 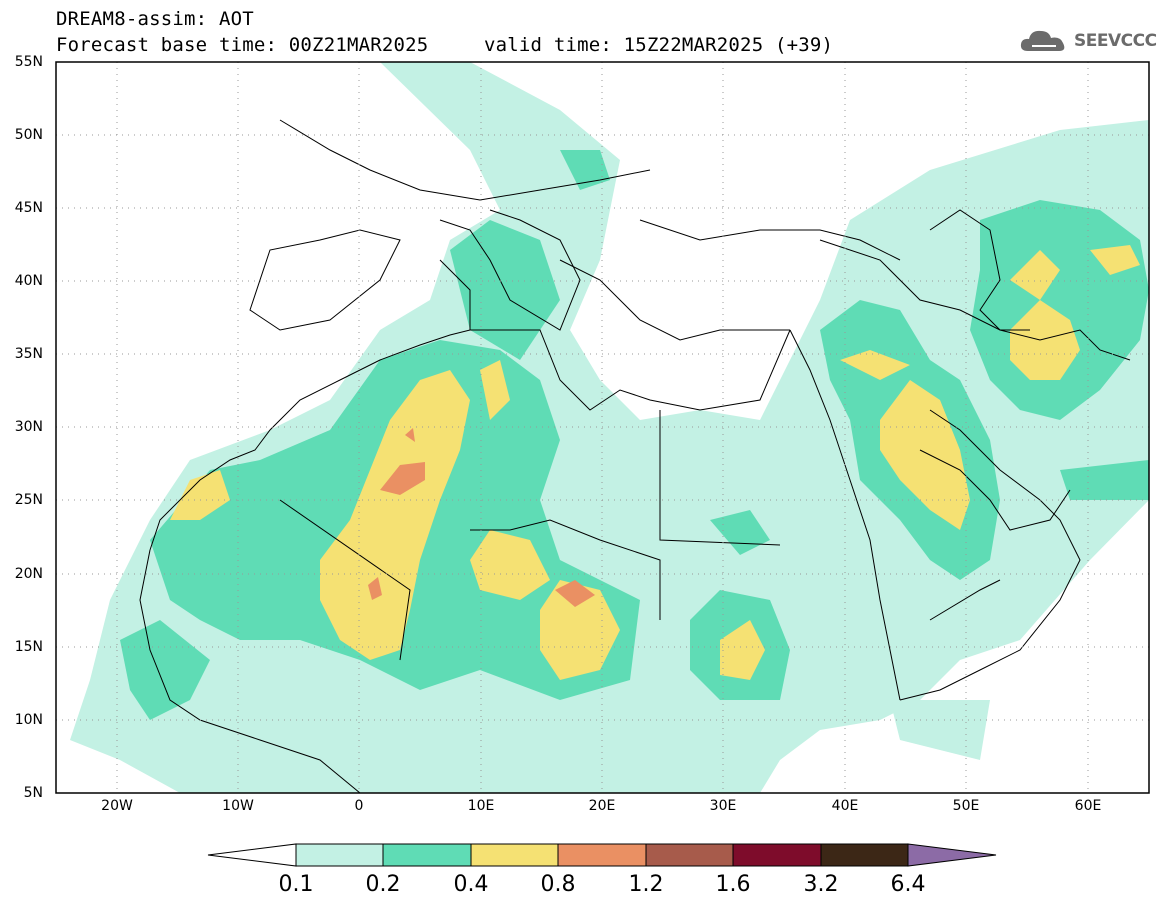 What do you see at coordinates (952, 855) in the screenshot?
I see `colorbar-over` at bounding box center [952, 855].